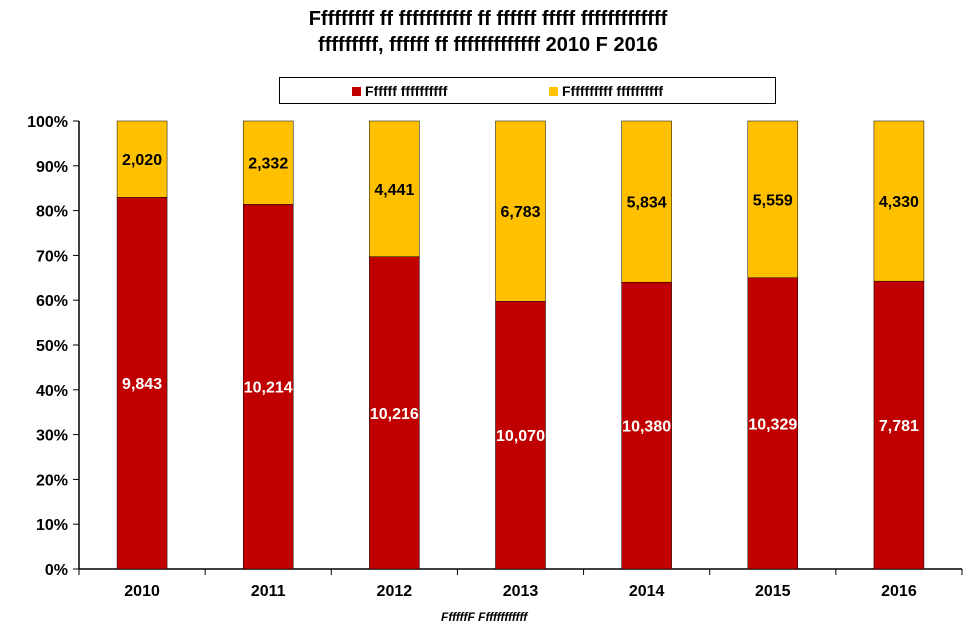 This screenshot has height=638, width=976. Describe the element at coordinates (52, 391) in the screenshot. I see `y-tick-label: 40%` at that location.